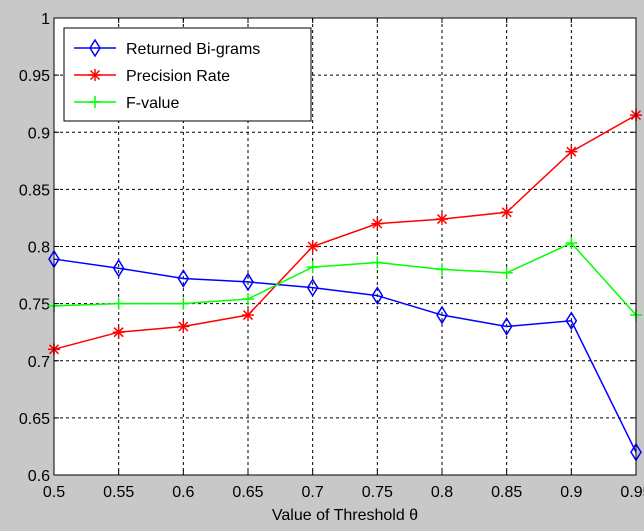 Image resolution: width=644 pixels, height=531 pixels. Describe the element at coordinates (54, 492) in the screenshot. I see `x-tick-label: 0.5` at that location.